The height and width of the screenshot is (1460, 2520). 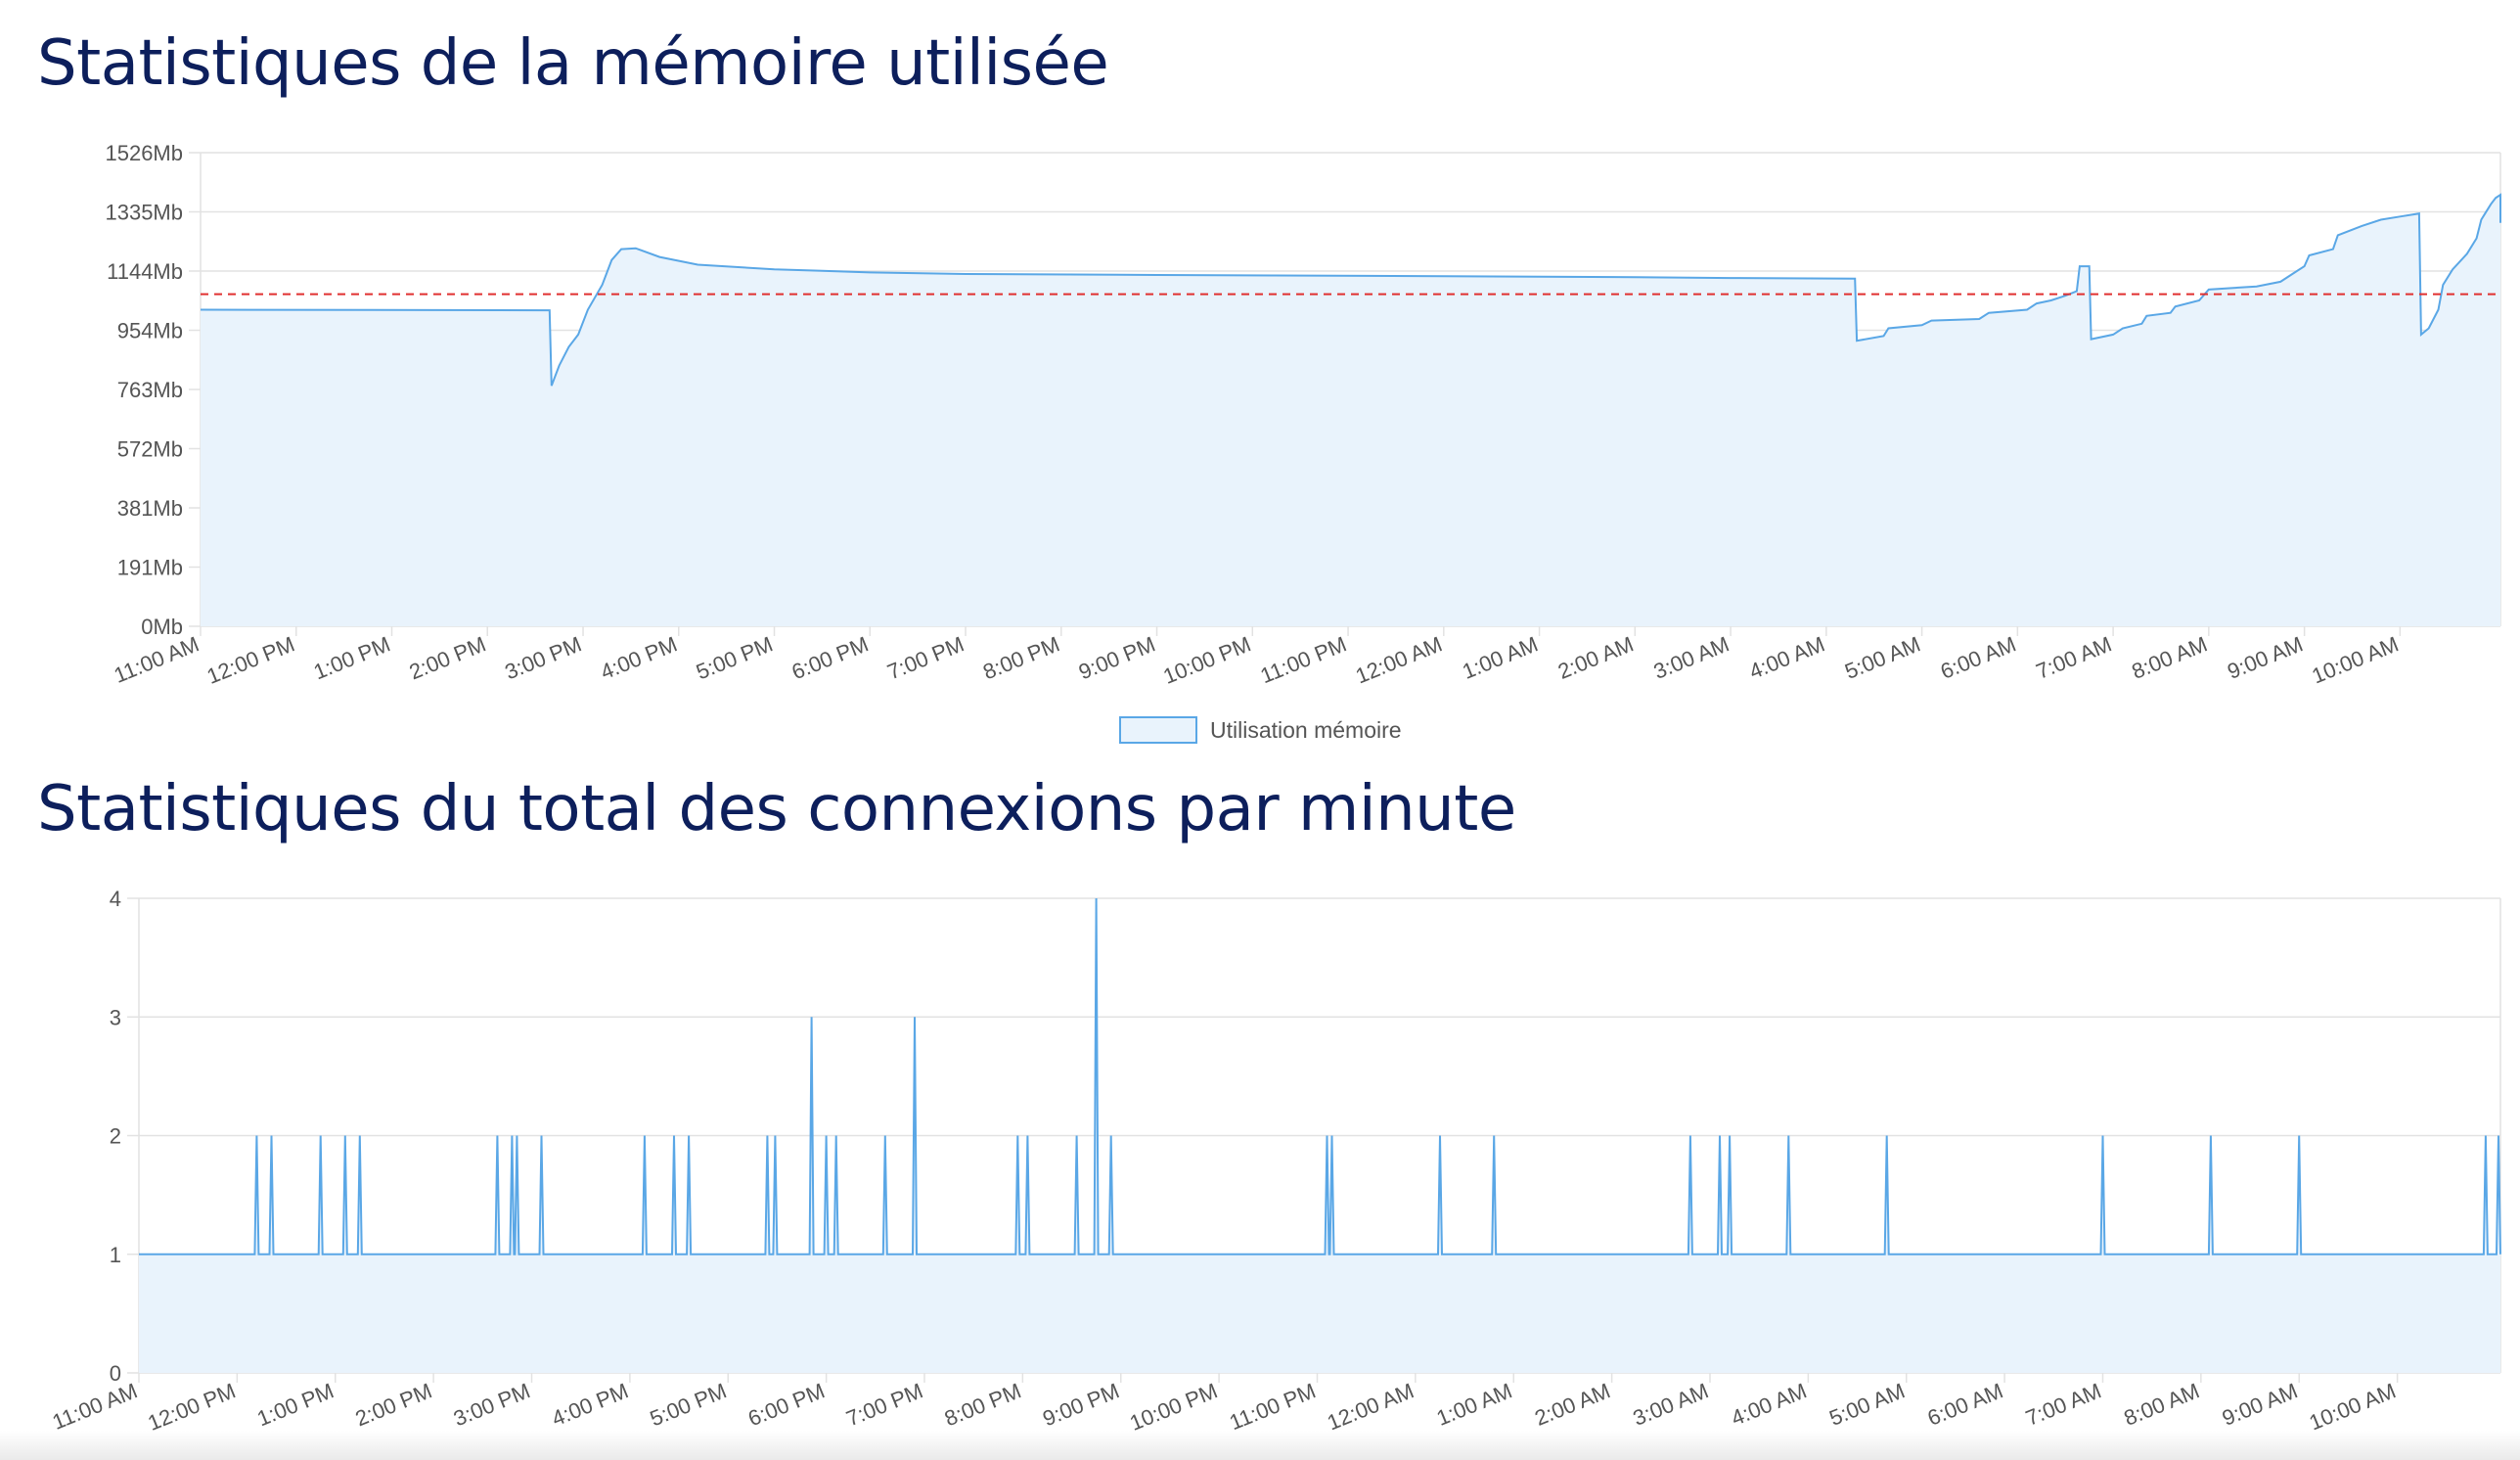 What do you see at coordinates (150, 331) in the screenshot?
I see `y-tick-label: 954Mb` at bounding box center [150, 331].